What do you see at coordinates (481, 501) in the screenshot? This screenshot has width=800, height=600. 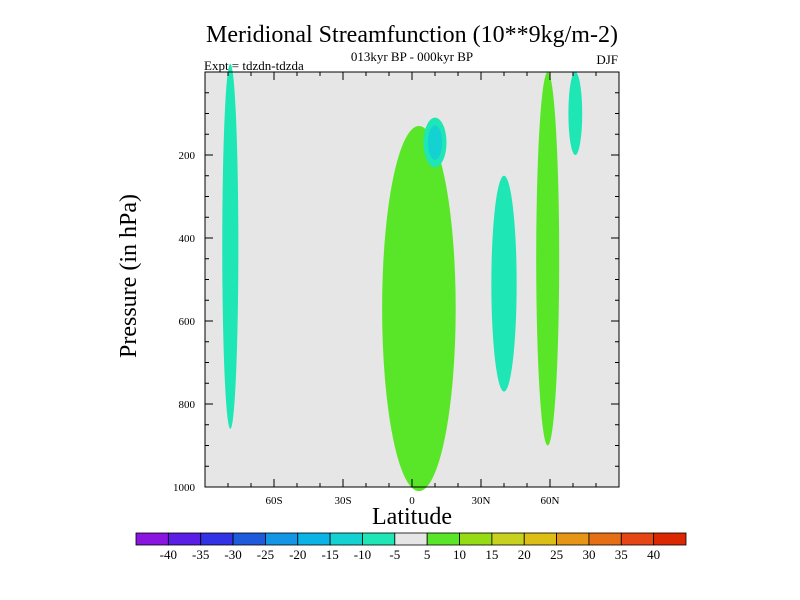 I see `x-tick-label: 30N` at bounding box center [481, 501].